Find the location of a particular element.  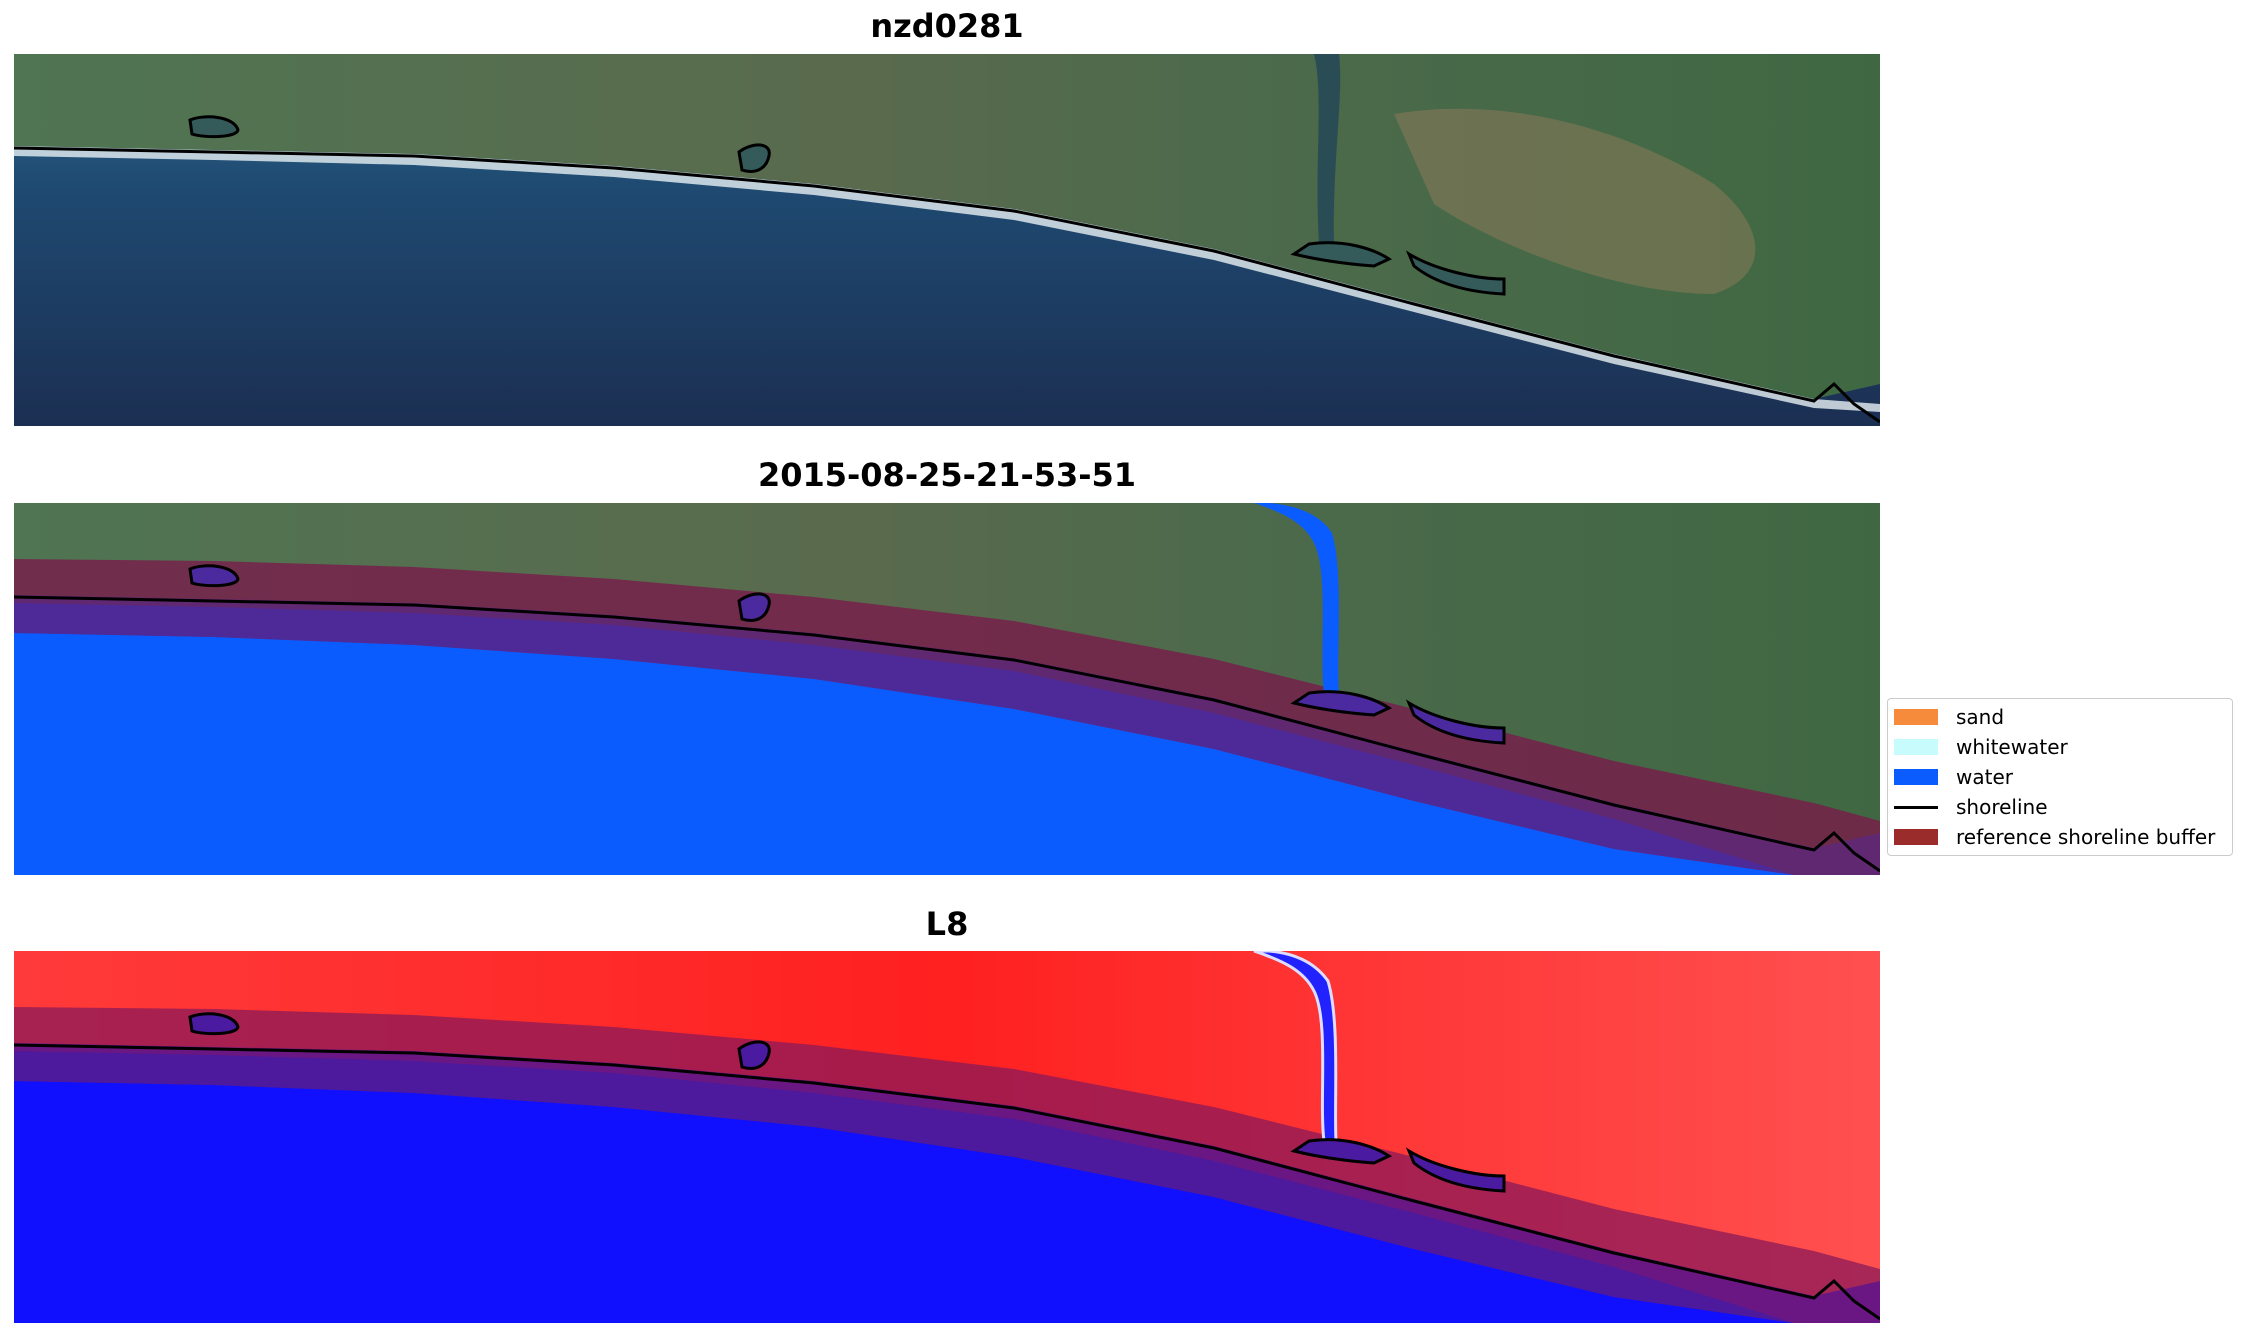

legend-item-sand: sand is located at coordinates (1949, 717).